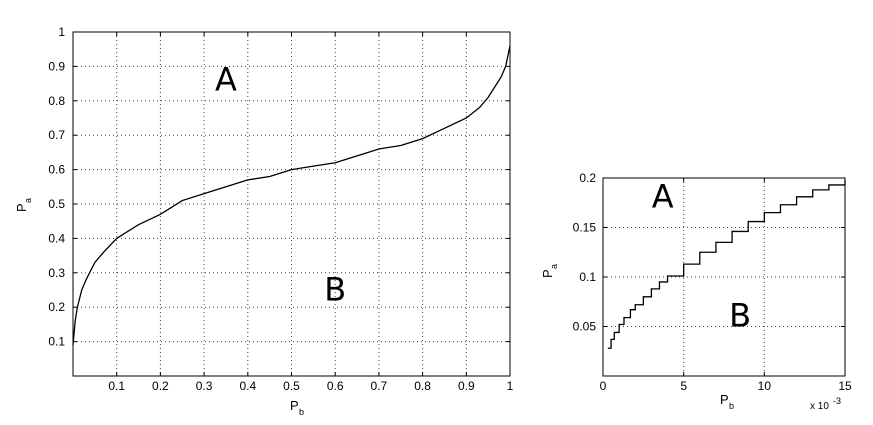  What do you see at coordinates (56, 66) in the screenshot?
I see `y-tick-label: 0.9` at bounding box center [56, 66].